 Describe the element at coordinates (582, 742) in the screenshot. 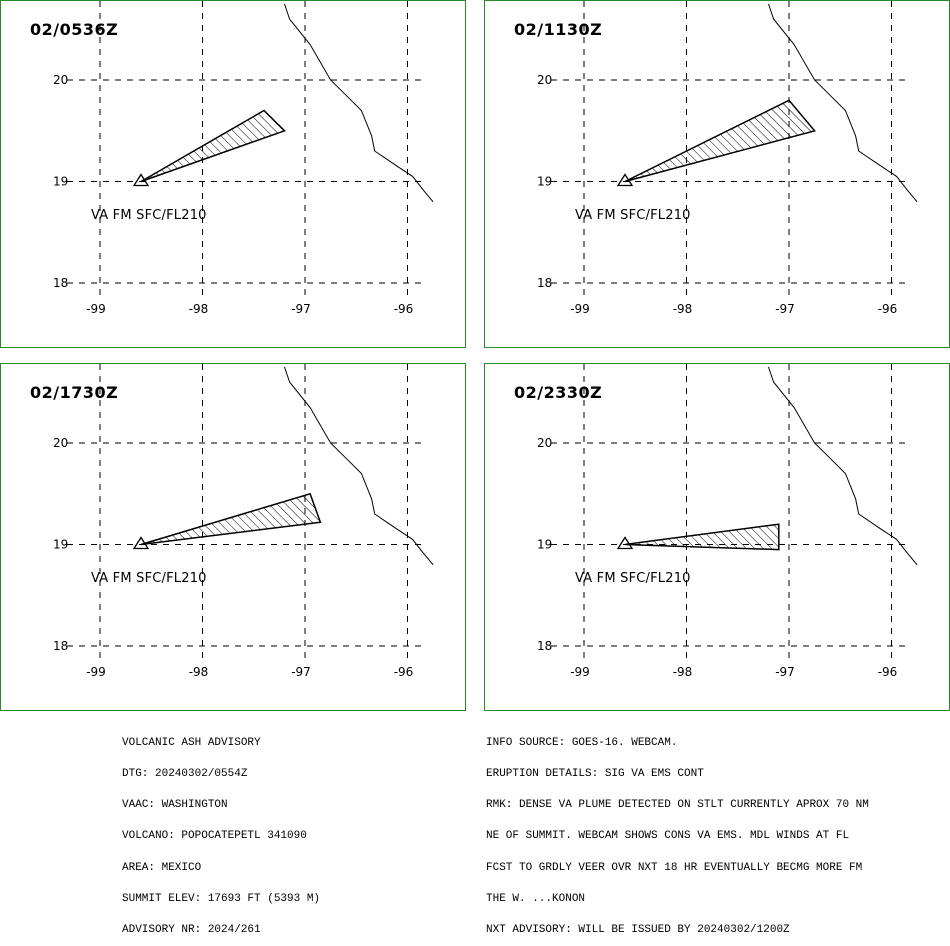

I see `advisory-line-info-source: INFO SOURCE: GOES-16. WEBCAM.` at that location.